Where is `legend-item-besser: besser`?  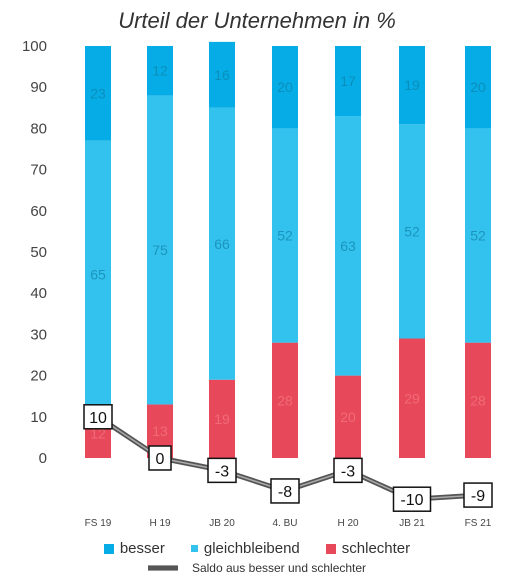
legend-item-besser: besser is located at coordinates (134, 548).